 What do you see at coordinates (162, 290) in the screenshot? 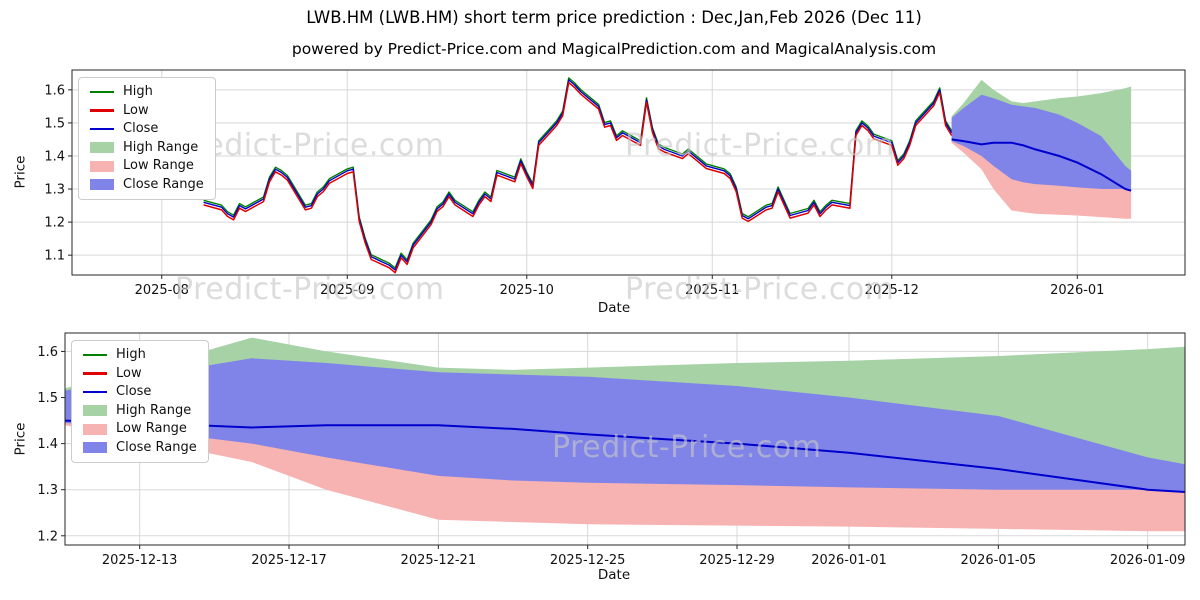
I see `x-tick-label: 2025-08` at bounding box center [162, 290].